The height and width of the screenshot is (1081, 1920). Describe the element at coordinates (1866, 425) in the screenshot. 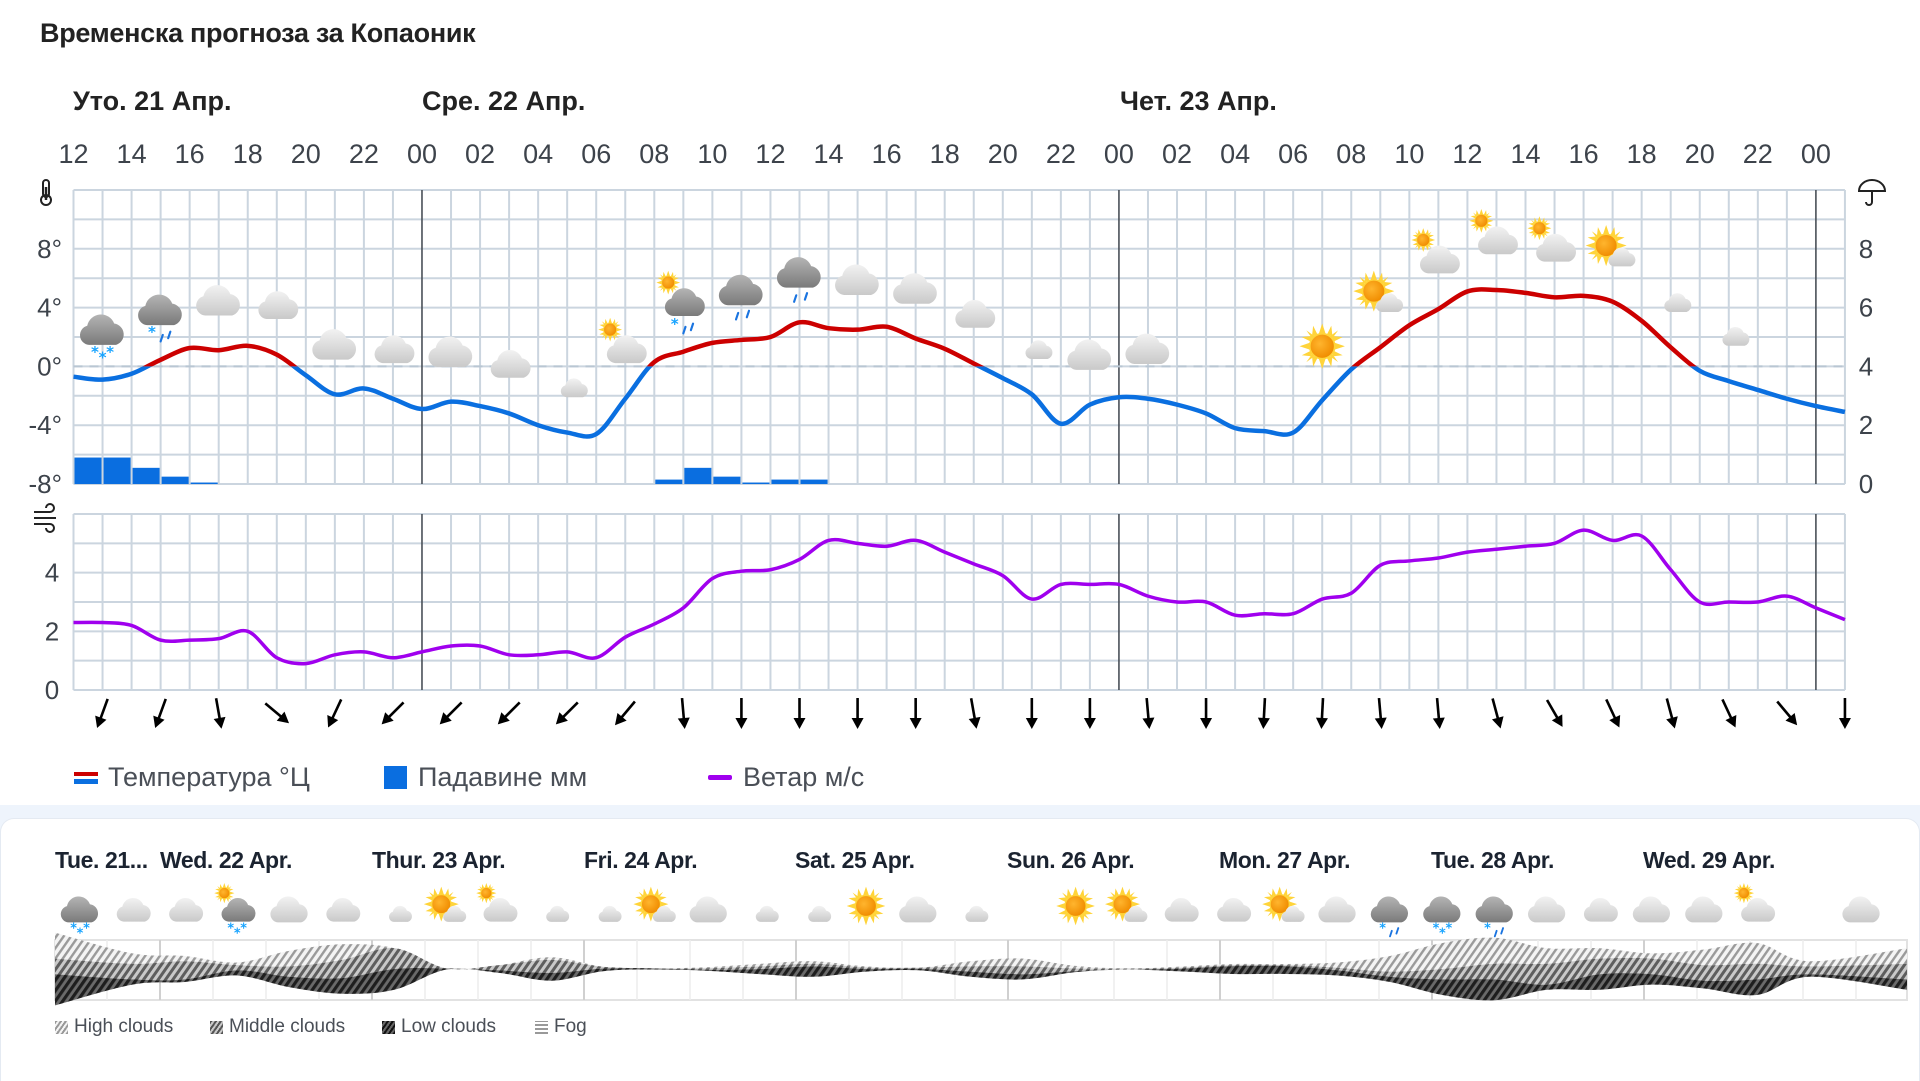

I see `precipitation-tick-label: 2` at that location.